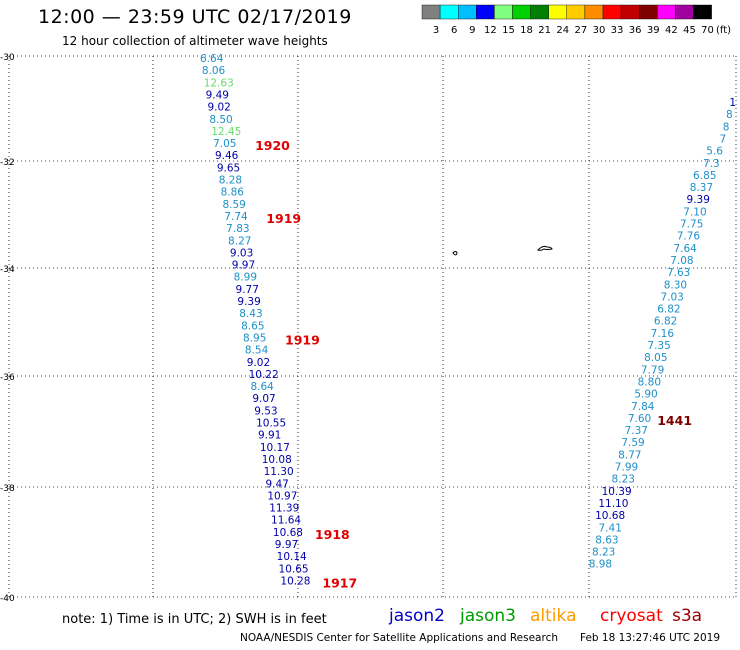 Image resolution: width=740 pixels, height=650 pixels. Describe the element at coordinates (671, 30) in the screenshot. I see `legend-label: 42` at that location.